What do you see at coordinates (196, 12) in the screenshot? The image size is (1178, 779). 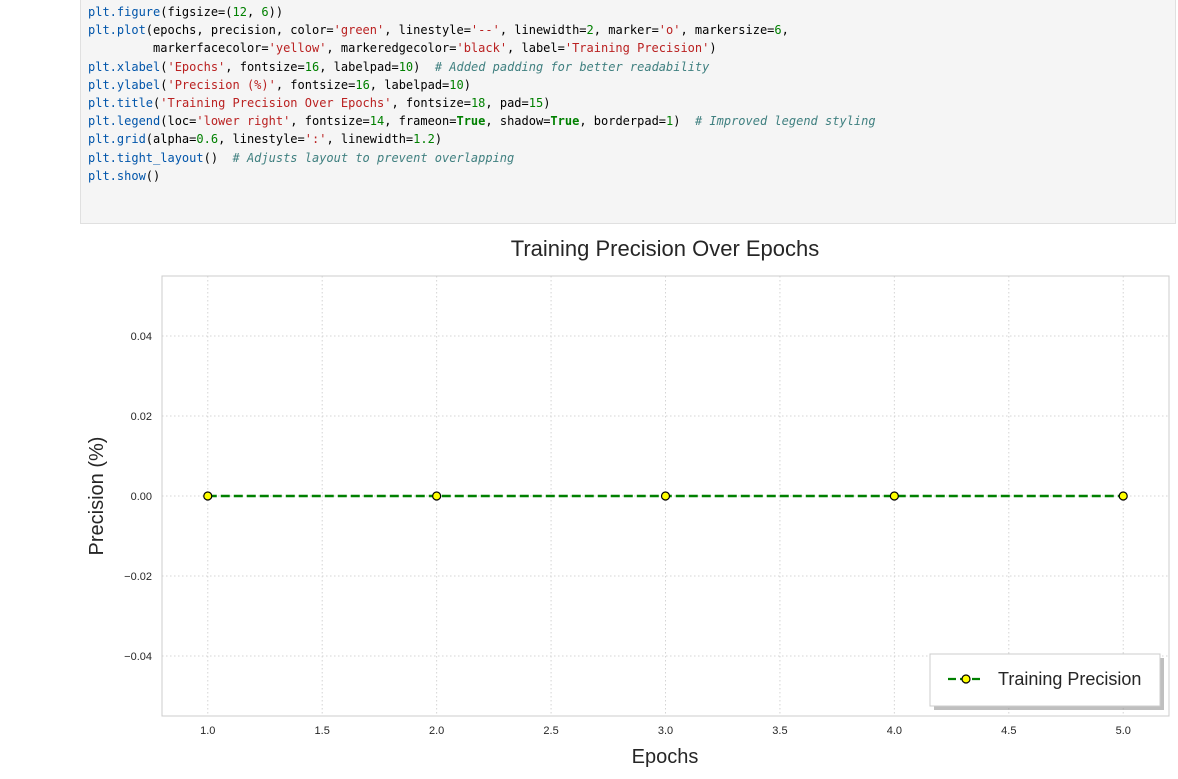 I see `code-token: (figsize=(` at bounding box center [196, 12].